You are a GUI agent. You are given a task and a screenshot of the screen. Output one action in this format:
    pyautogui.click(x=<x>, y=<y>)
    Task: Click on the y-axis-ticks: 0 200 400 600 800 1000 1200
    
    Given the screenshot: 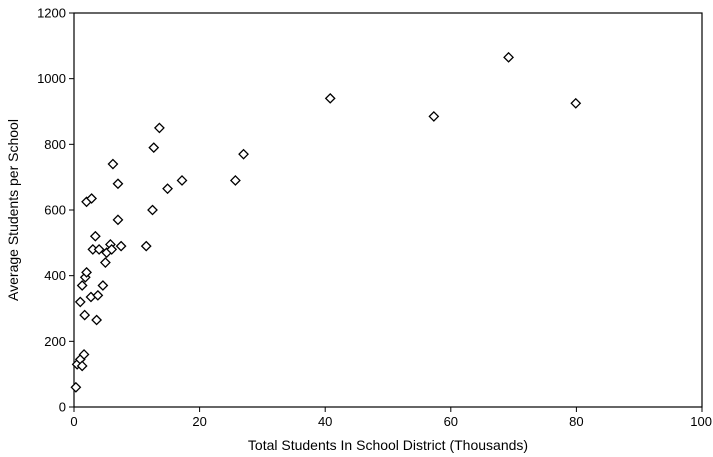 What is the action you would take?
    pyautogui.click(x=55, y=210)
    